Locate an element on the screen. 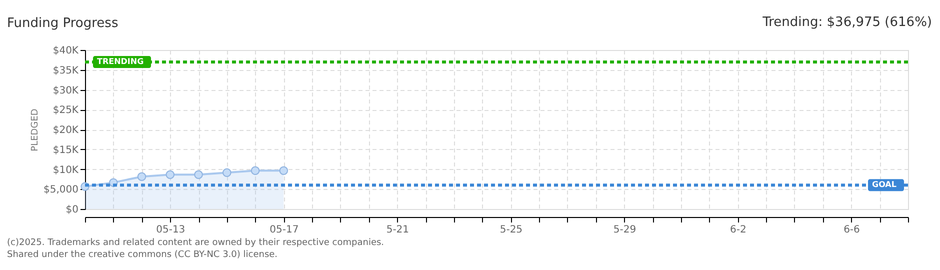 The image size is (940, 270). x-tick-label: 5-29 is located at coordinates (624, 230).